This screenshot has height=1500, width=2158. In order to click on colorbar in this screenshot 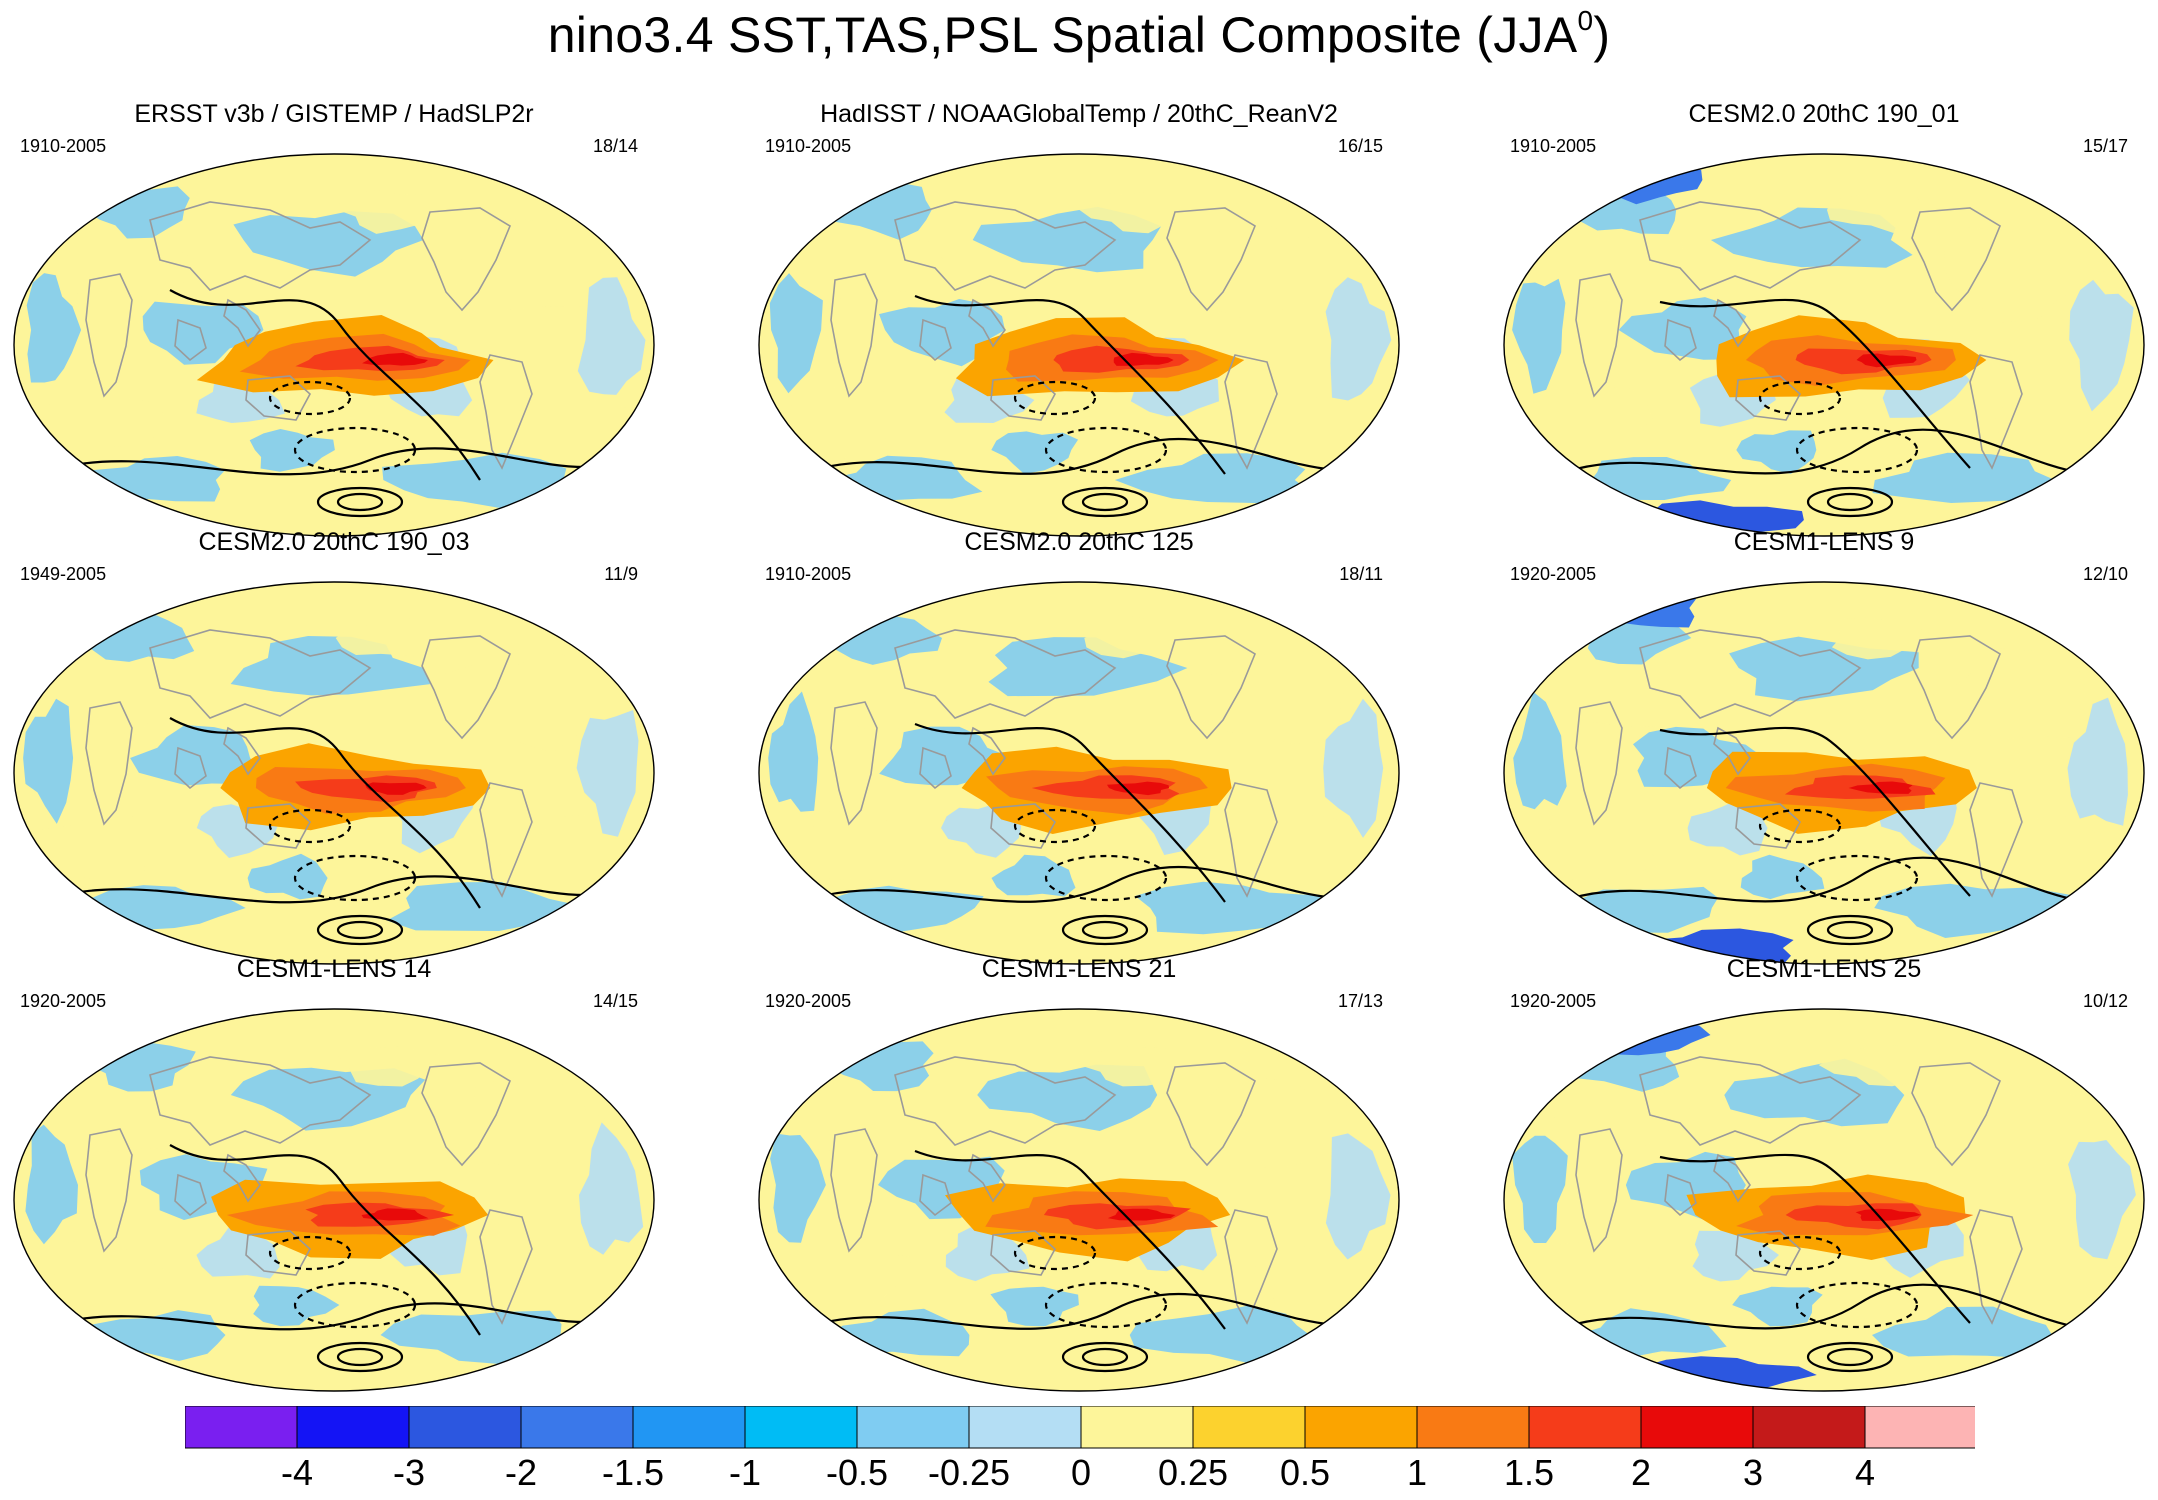, I will do `click(1080, 1427)`.